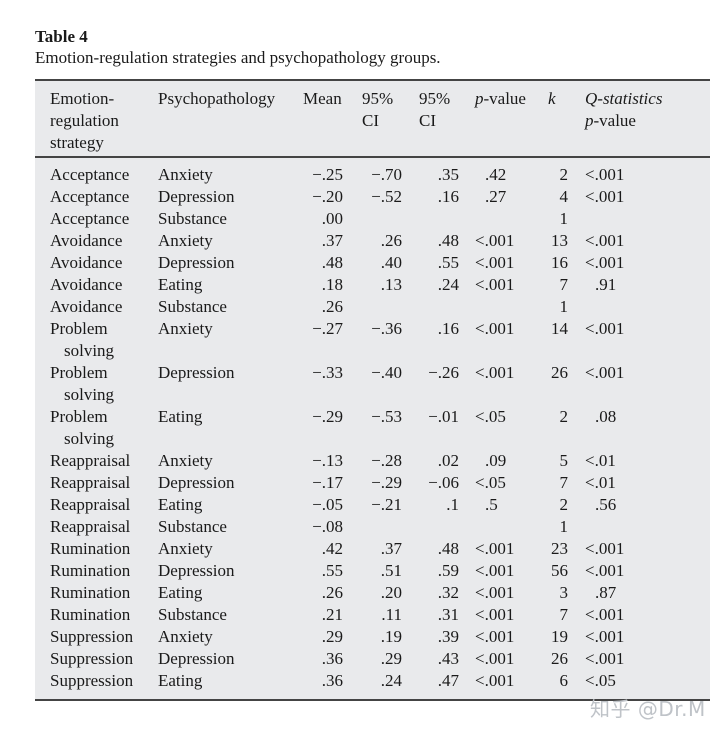 The image size is (720, 734). What do you see at coordinates (448, 570) in the screenshot?
I see `cell-ci-high: .59` at bounding box center [448, 570].